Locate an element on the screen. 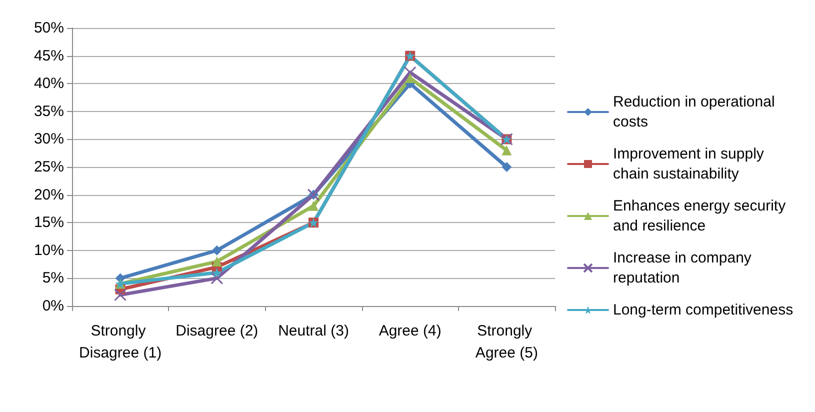 Image resolution: width=815 pixels, height=412 pixels. x-tick-label: Strongly Disagree (1) is located at coordinates (120, 342).